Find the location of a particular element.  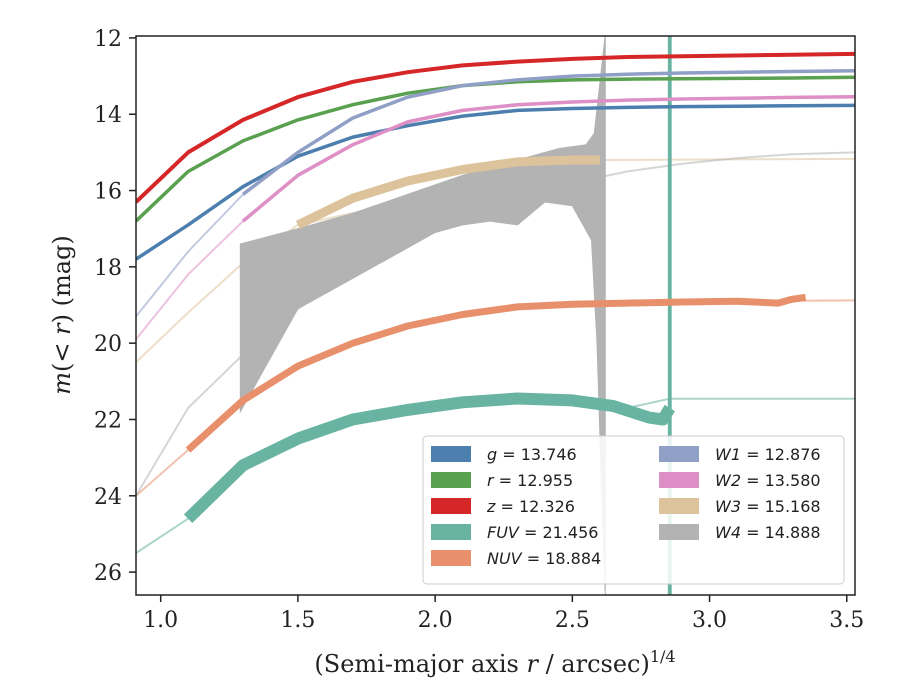

y-axis: 12 14 16 18 20 22 24 26 is located at coordinates (115, 306).